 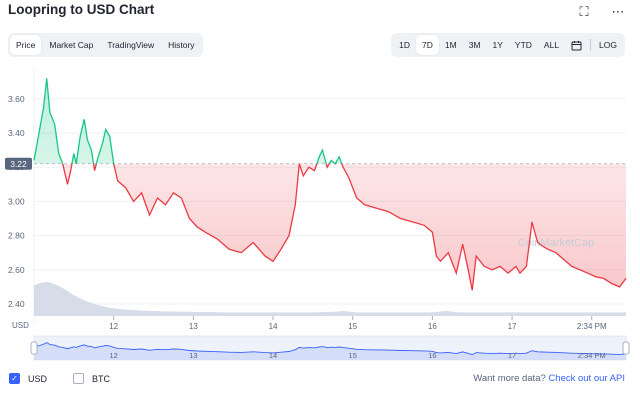 I want to click on y-axis-unit: USD, so click(x=20, y=325).